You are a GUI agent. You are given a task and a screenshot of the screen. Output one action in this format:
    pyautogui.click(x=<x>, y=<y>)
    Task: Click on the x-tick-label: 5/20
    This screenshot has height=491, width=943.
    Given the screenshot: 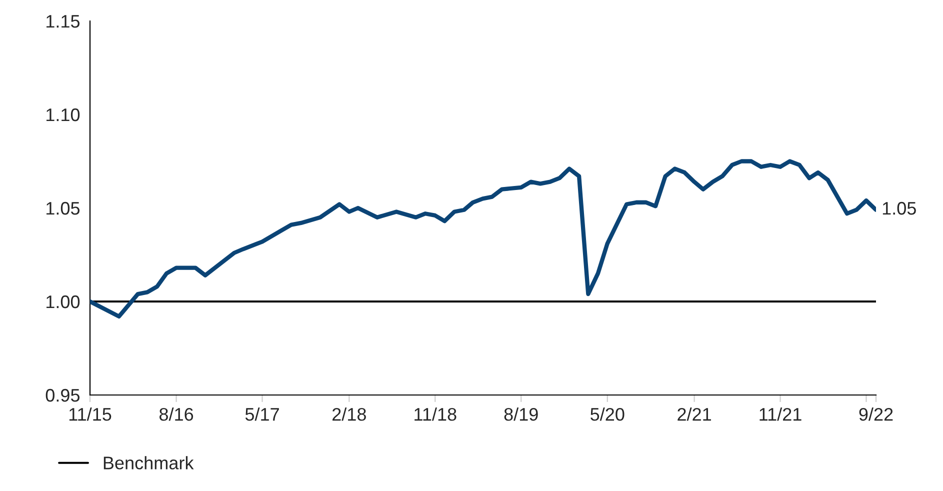 What is the action you would take?
    pyautogui.click(x=607, y=414)
    